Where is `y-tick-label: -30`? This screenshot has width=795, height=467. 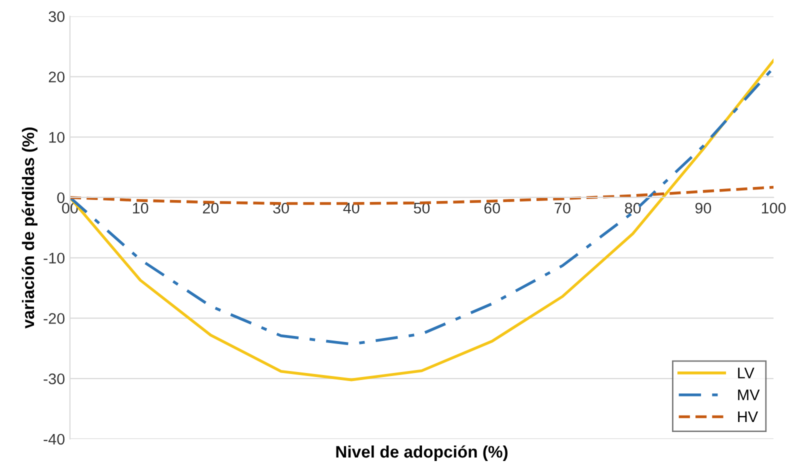
y-tick-label: -30 is located at coordinates (54, 378).